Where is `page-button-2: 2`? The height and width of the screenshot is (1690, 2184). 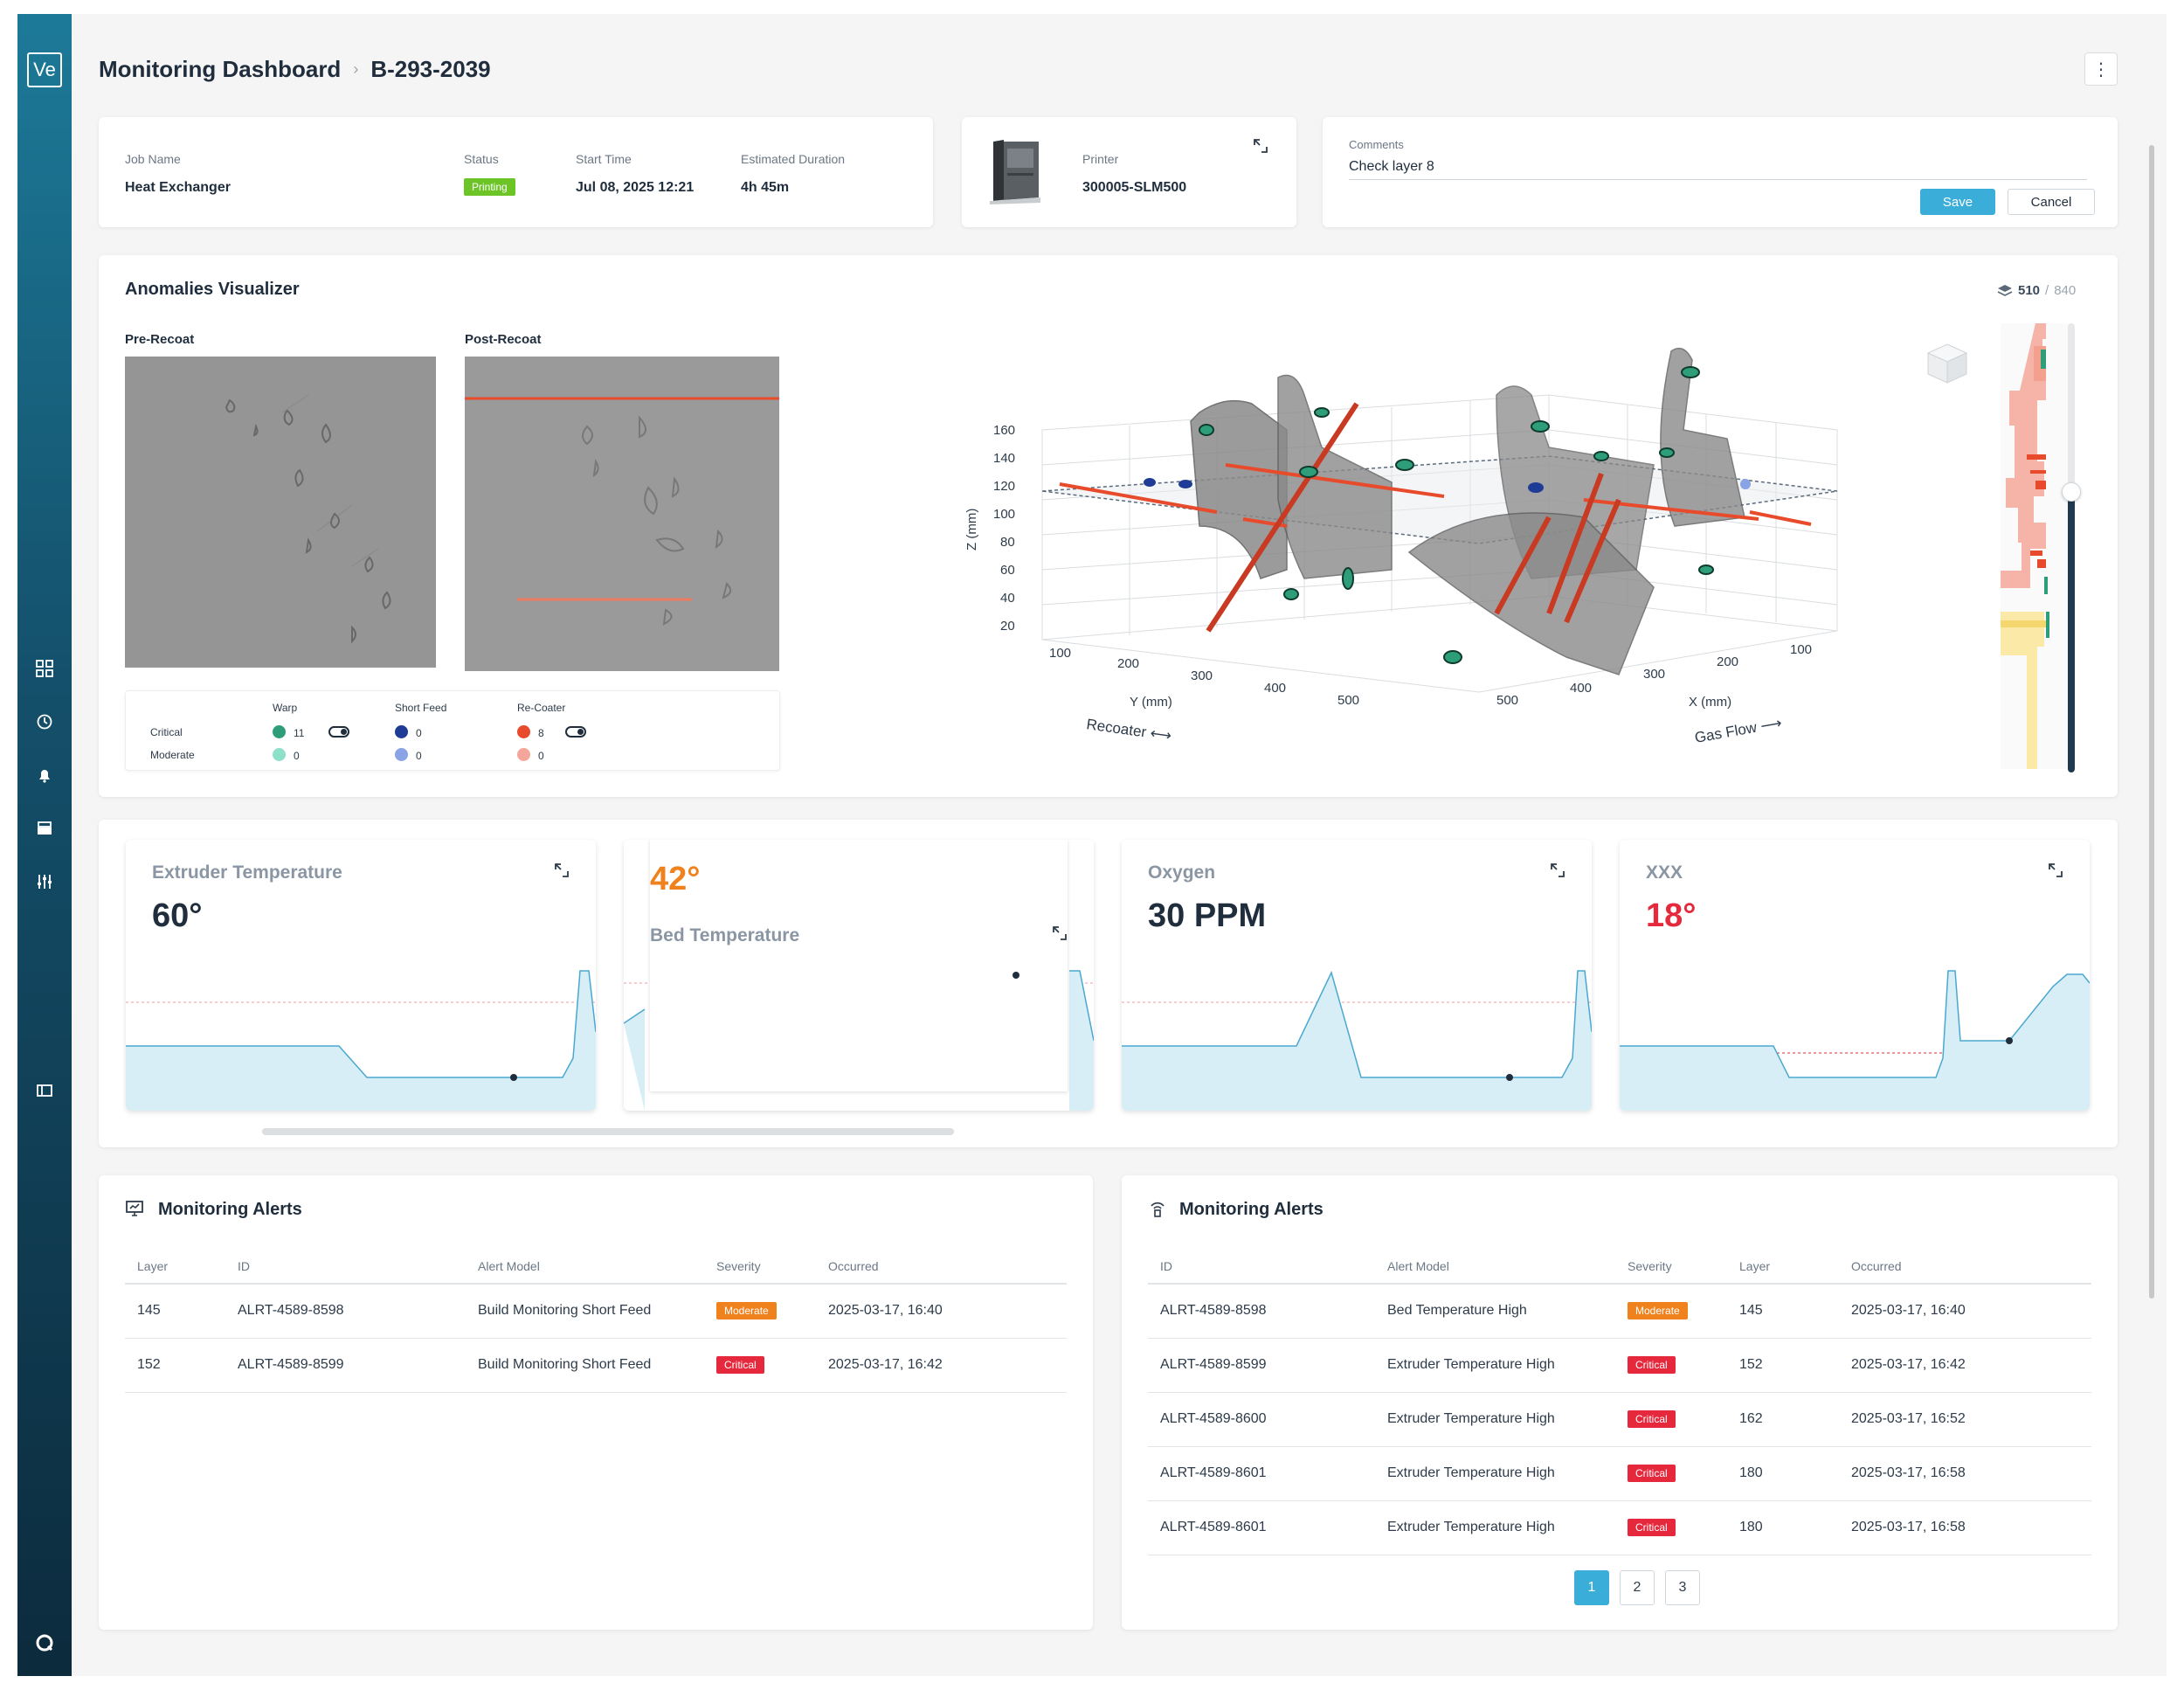
page-button-2: 2 is located at coordinates (1637, 1587).